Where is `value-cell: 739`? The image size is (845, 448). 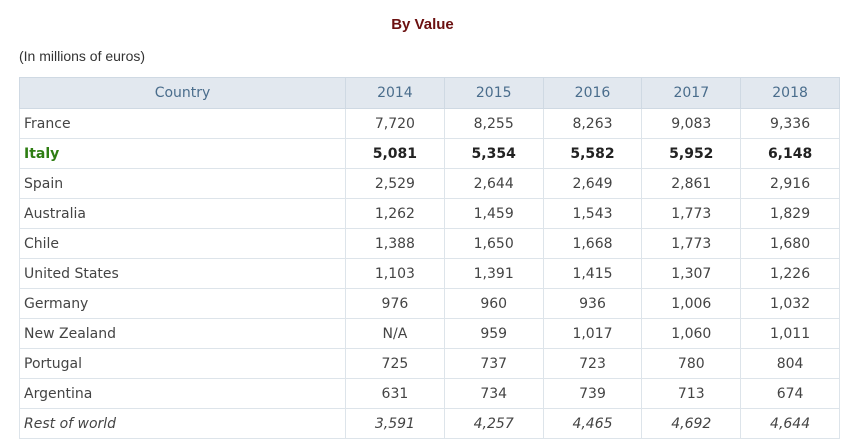 value-cell: 739 is located at coordinates (592, 393).